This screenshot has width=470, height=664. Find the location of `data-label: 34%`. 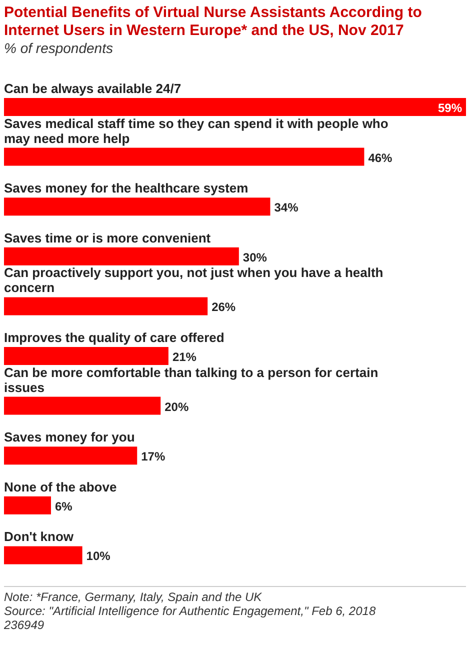

data-label: 34% is located at coordinates (286, 207).